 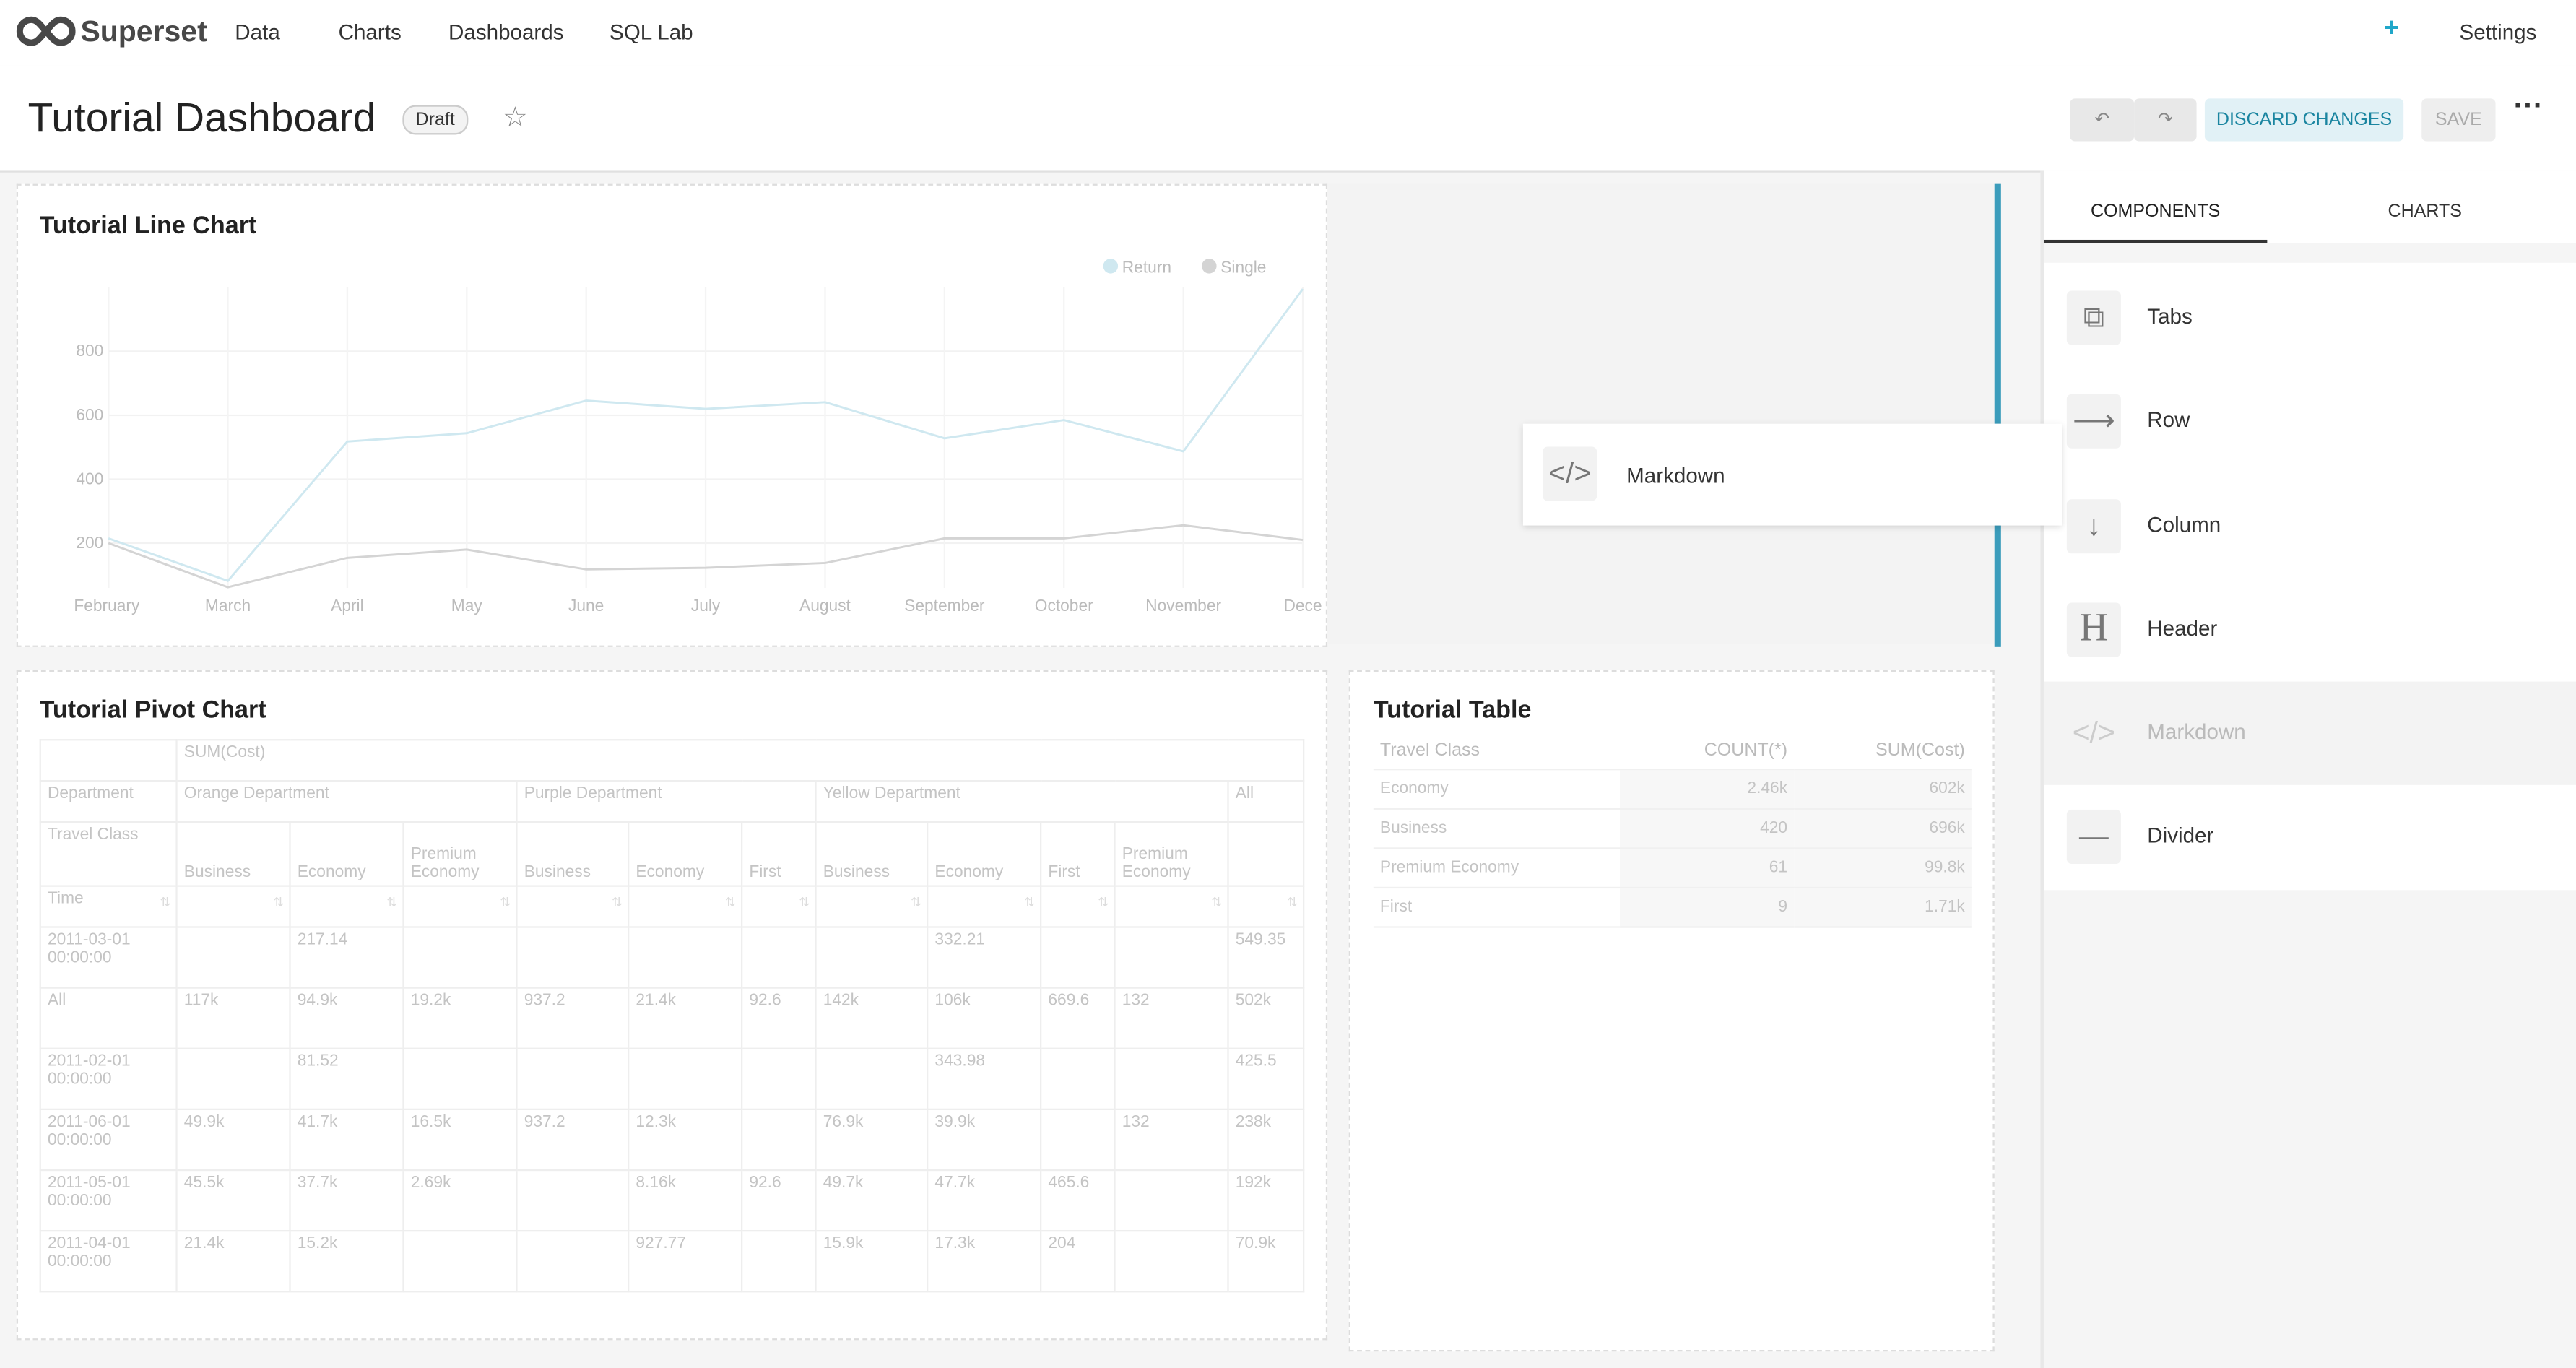 I want to click on header-row: Time ⇅ ⇅ ⇅ ⇅ ⇅ ⇅ ⇅ ⇅ ⇅ ⇅ ⇅ ⇅, so click(x=672, y=907).